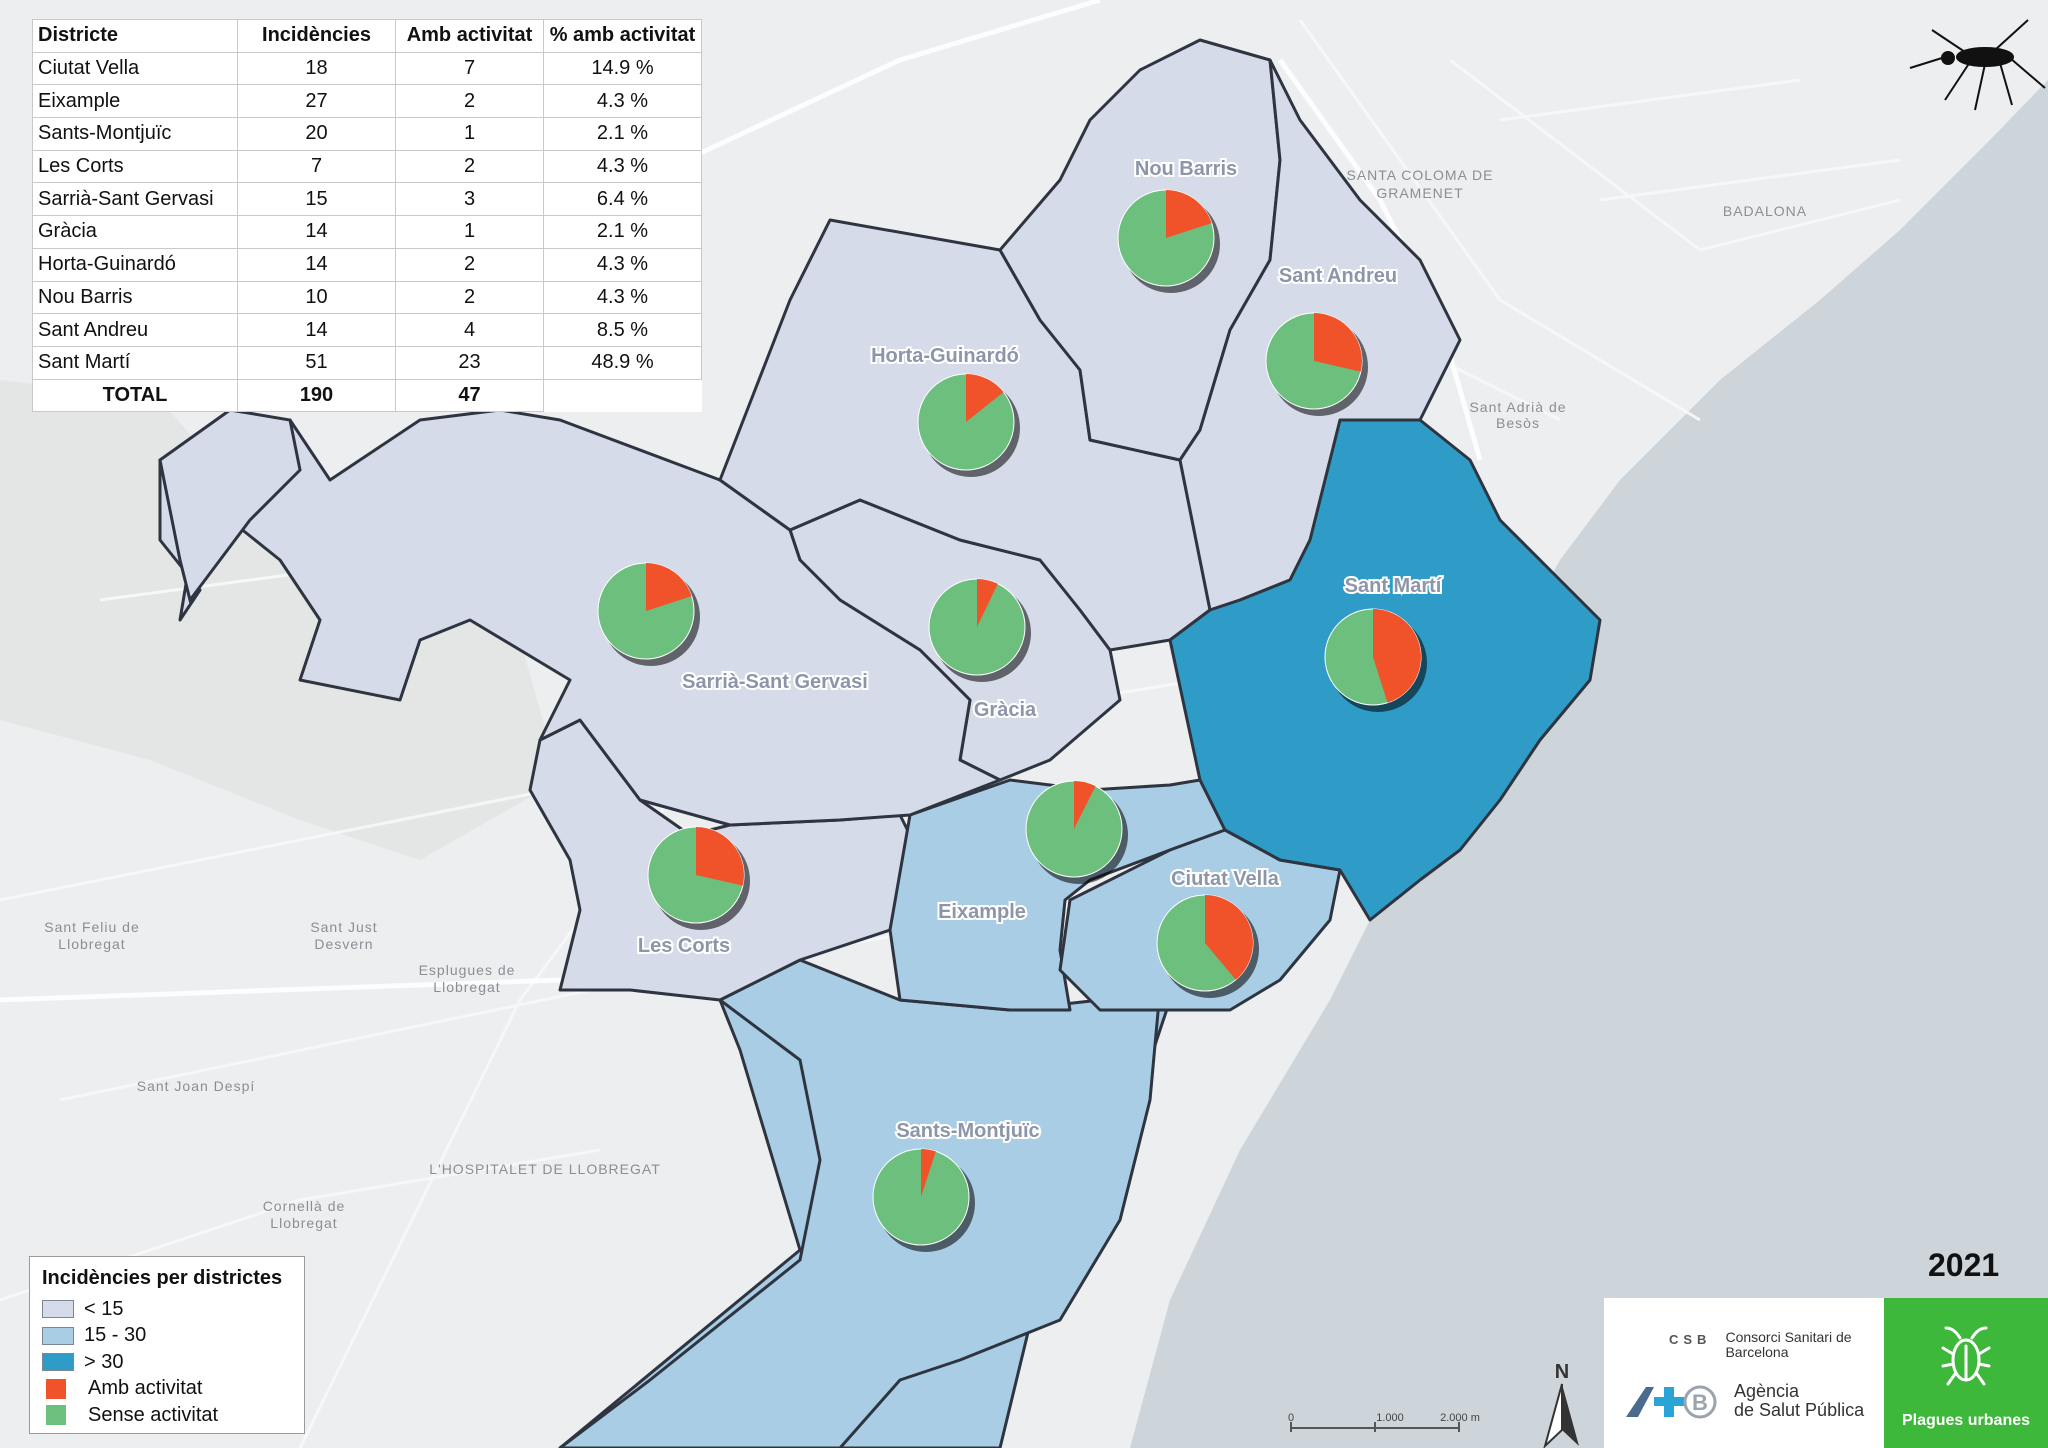 The width and height of the screenshot is (2048, 1448). What do you see at coordinates (469, 36) in the screenshot?
I see `col-header-amb-activitat: Amb activitat` at bounding box center [469, 36].